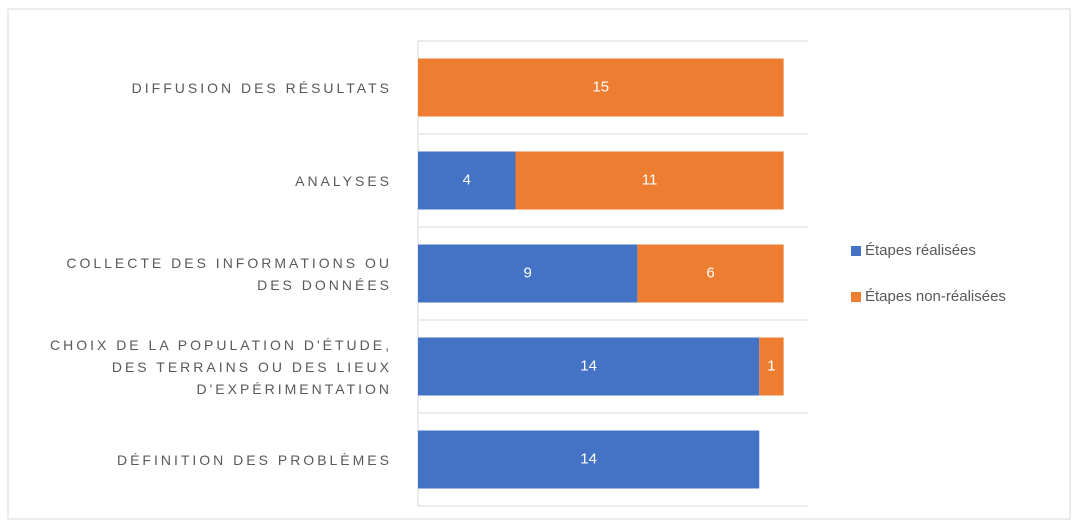  Describe the element at coordinates (261, 87) in the screenshot. I see `y-tick-label: DIFFUSION DES RÉSULTATS` at that location.